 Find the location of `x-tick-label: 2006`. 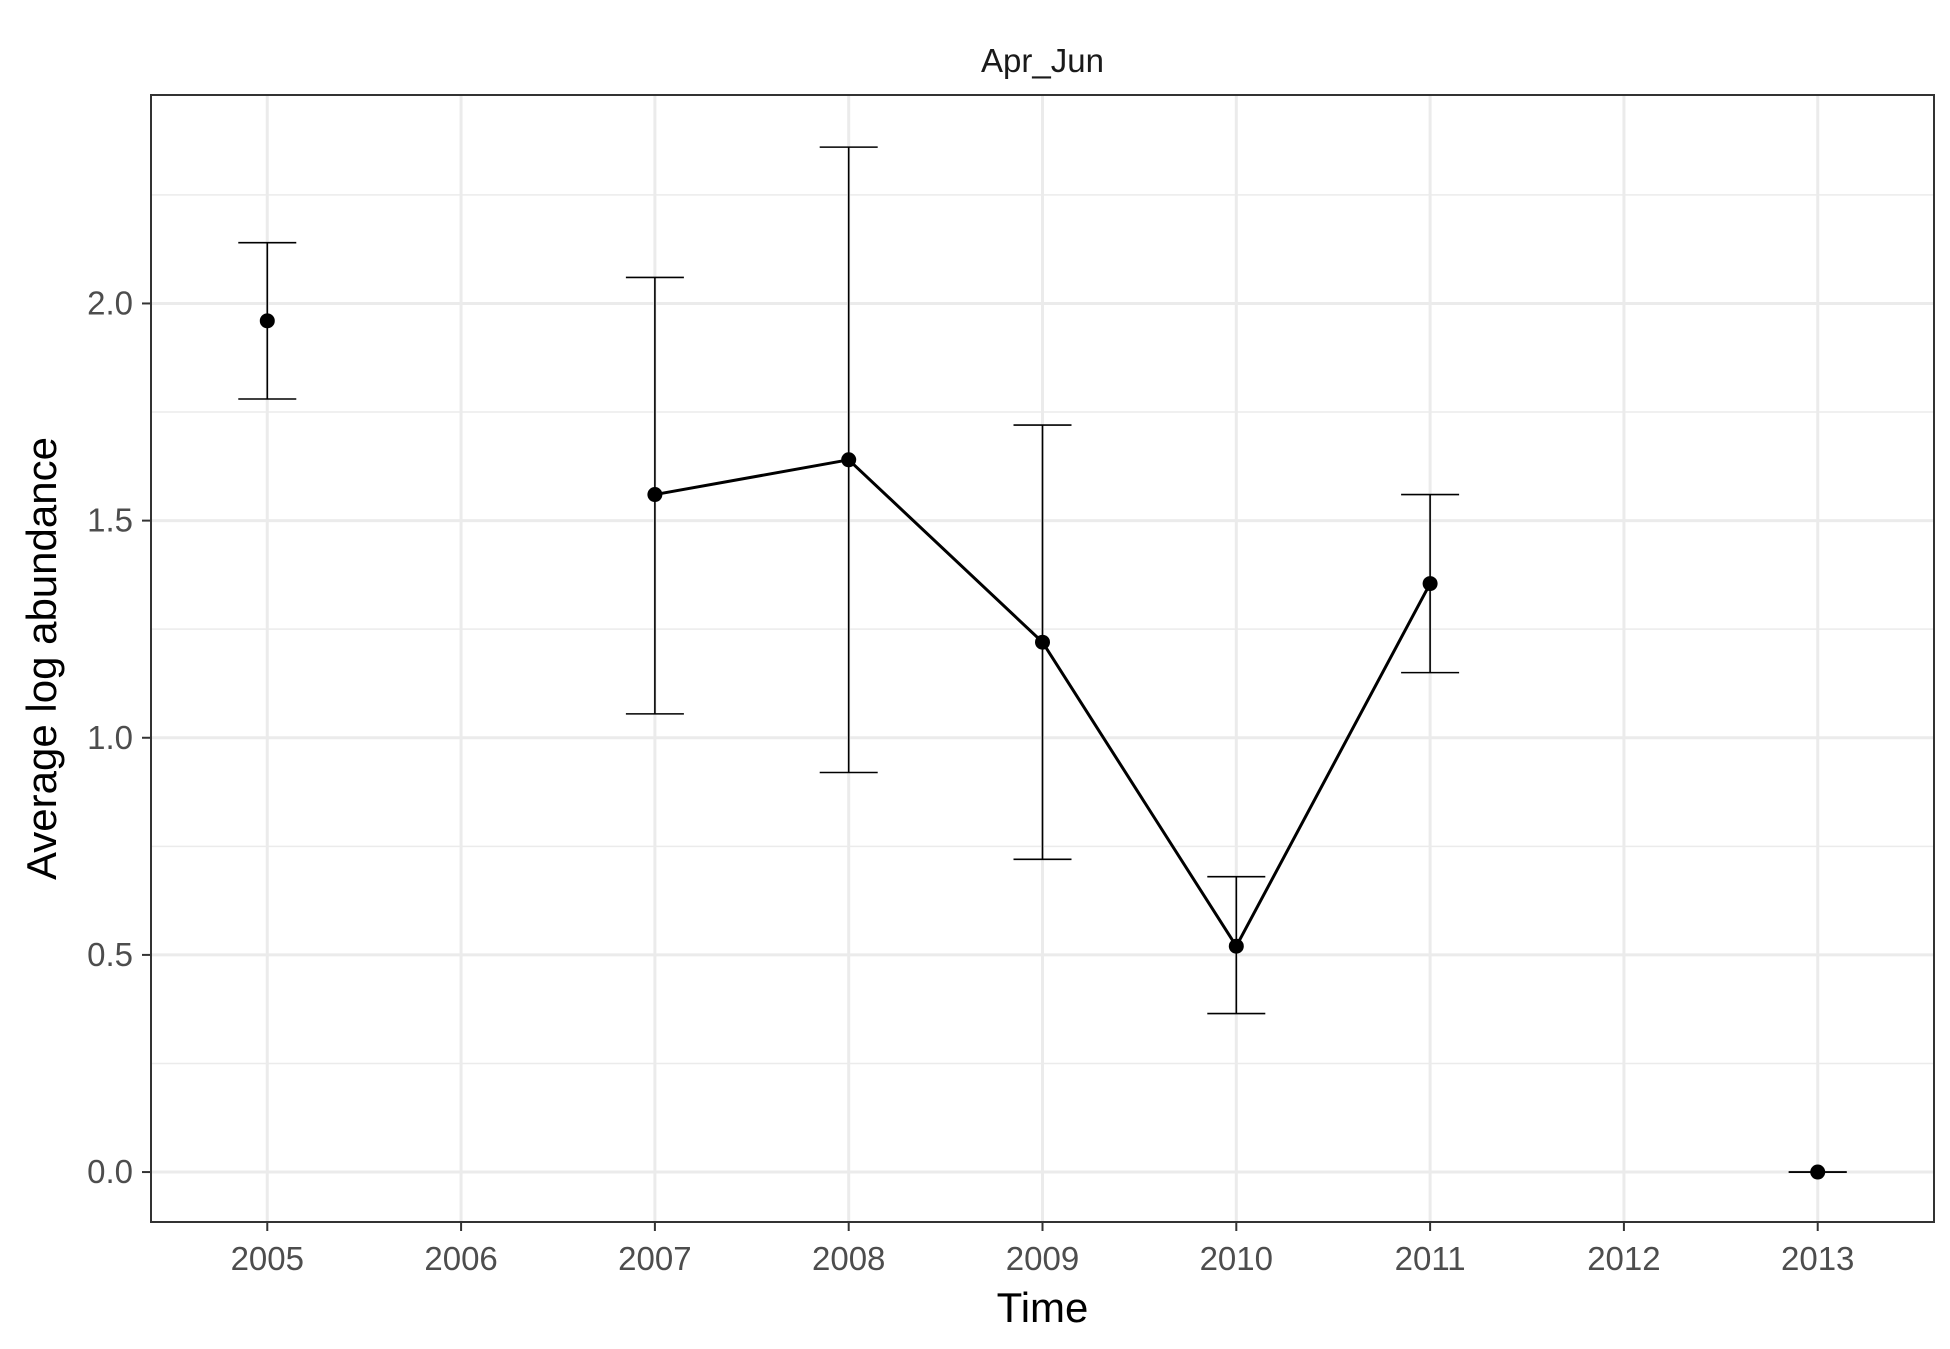

x-tick-label: 2006 is located at coordinates (460, 1258).